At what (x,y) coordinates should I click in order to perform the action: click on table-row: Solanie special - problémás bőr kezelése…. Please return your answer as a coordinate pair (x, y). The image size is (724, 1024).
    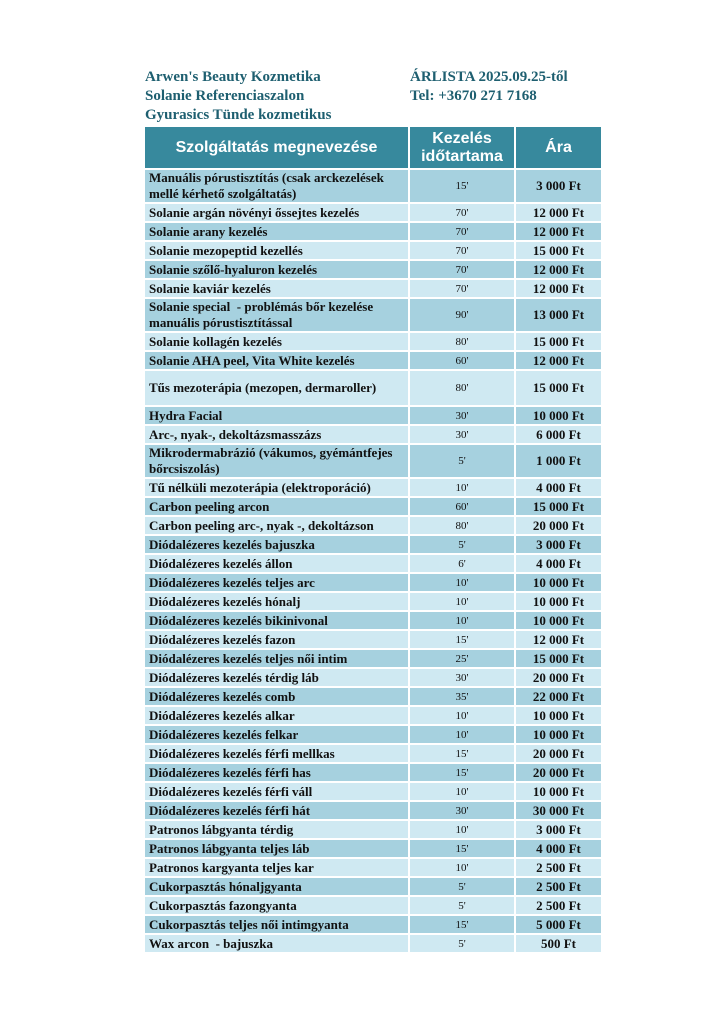
    Looking at the image, I should click on (373, 315).